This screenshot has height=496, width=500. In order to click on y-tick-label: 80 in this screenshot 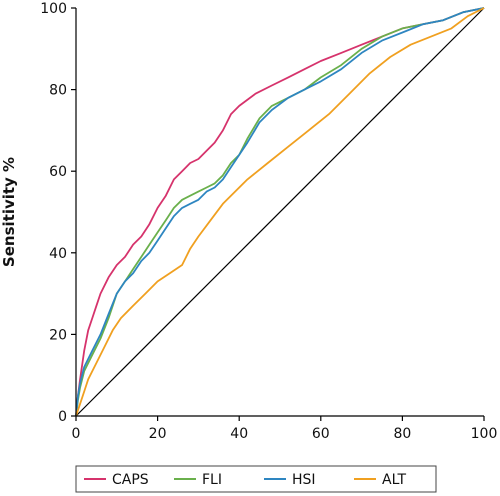, I will do `click(58, 91)`.